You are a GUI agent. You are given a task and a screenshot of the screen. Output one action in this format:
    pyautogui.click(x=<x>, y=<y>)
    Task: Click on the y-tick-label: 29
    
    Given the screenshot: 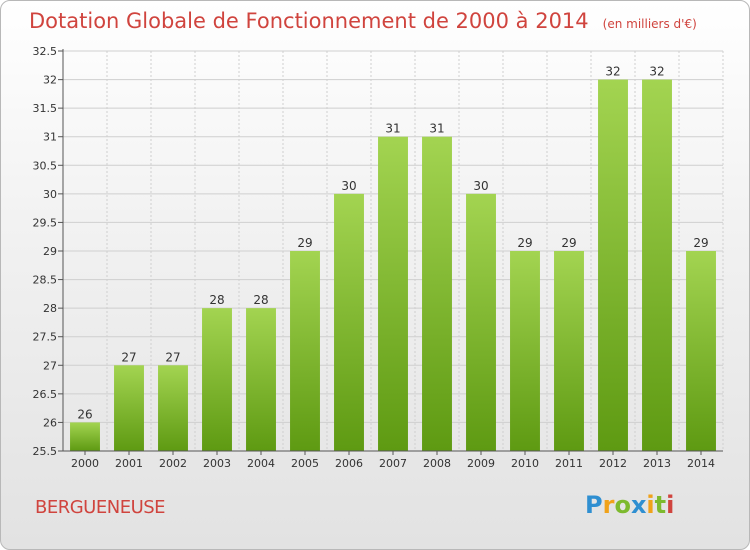 What is the action you would take?
    pyautogui.click(x=50, y=251)
    